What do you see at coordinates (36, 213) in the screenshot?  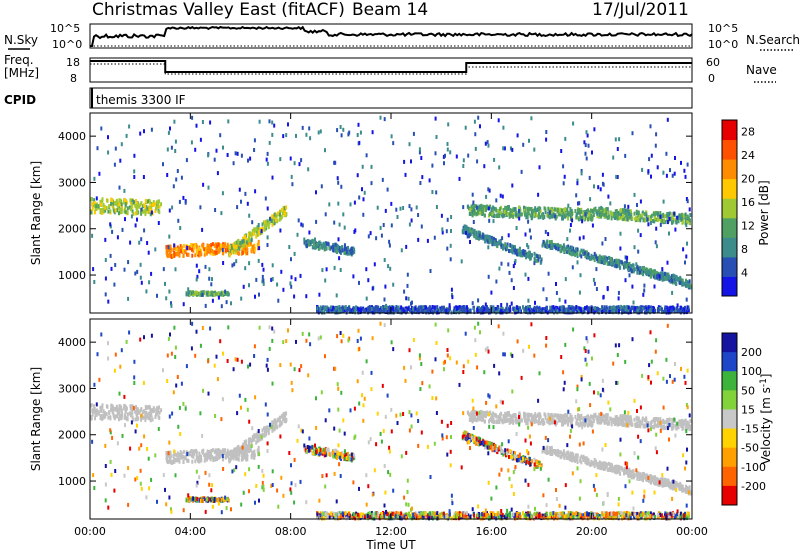 I see `power-ylabel: Slant Range [km]` at bounding box center [36, 213].